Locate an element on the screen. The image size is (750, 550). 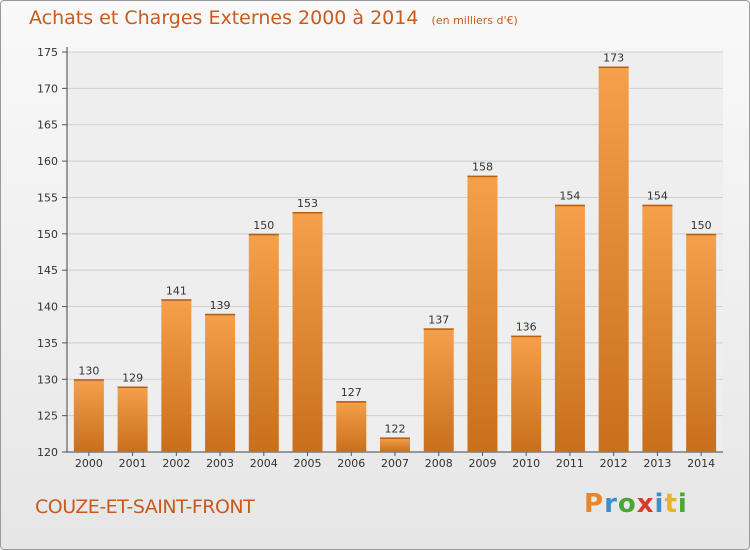
x-tick-label: 2008 is located at coordinates (439, 463).